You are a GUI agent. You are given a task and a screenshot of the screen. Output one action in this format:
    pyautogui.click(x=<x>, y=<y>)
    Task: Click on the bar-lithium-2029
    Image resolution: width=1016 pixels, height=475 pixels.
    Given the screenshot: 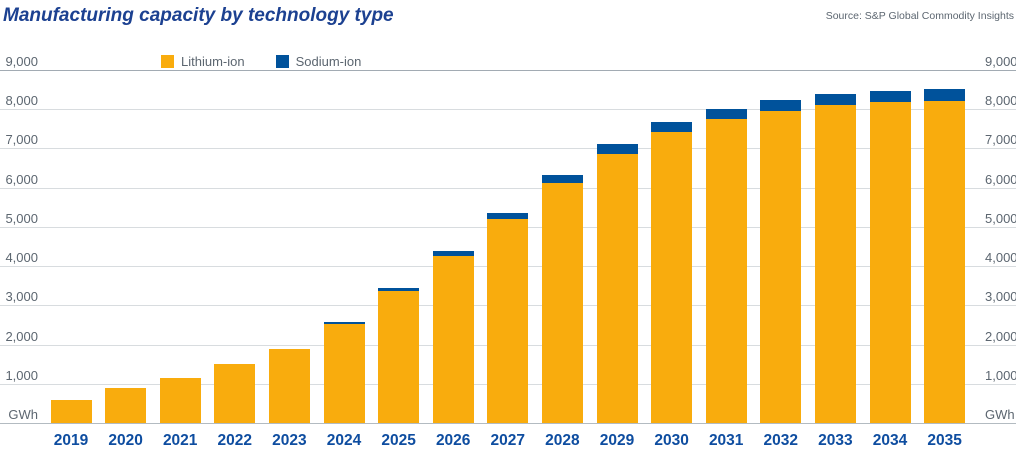 What is the action you would take?
    pyautogui.click(x=617, y=288)
    